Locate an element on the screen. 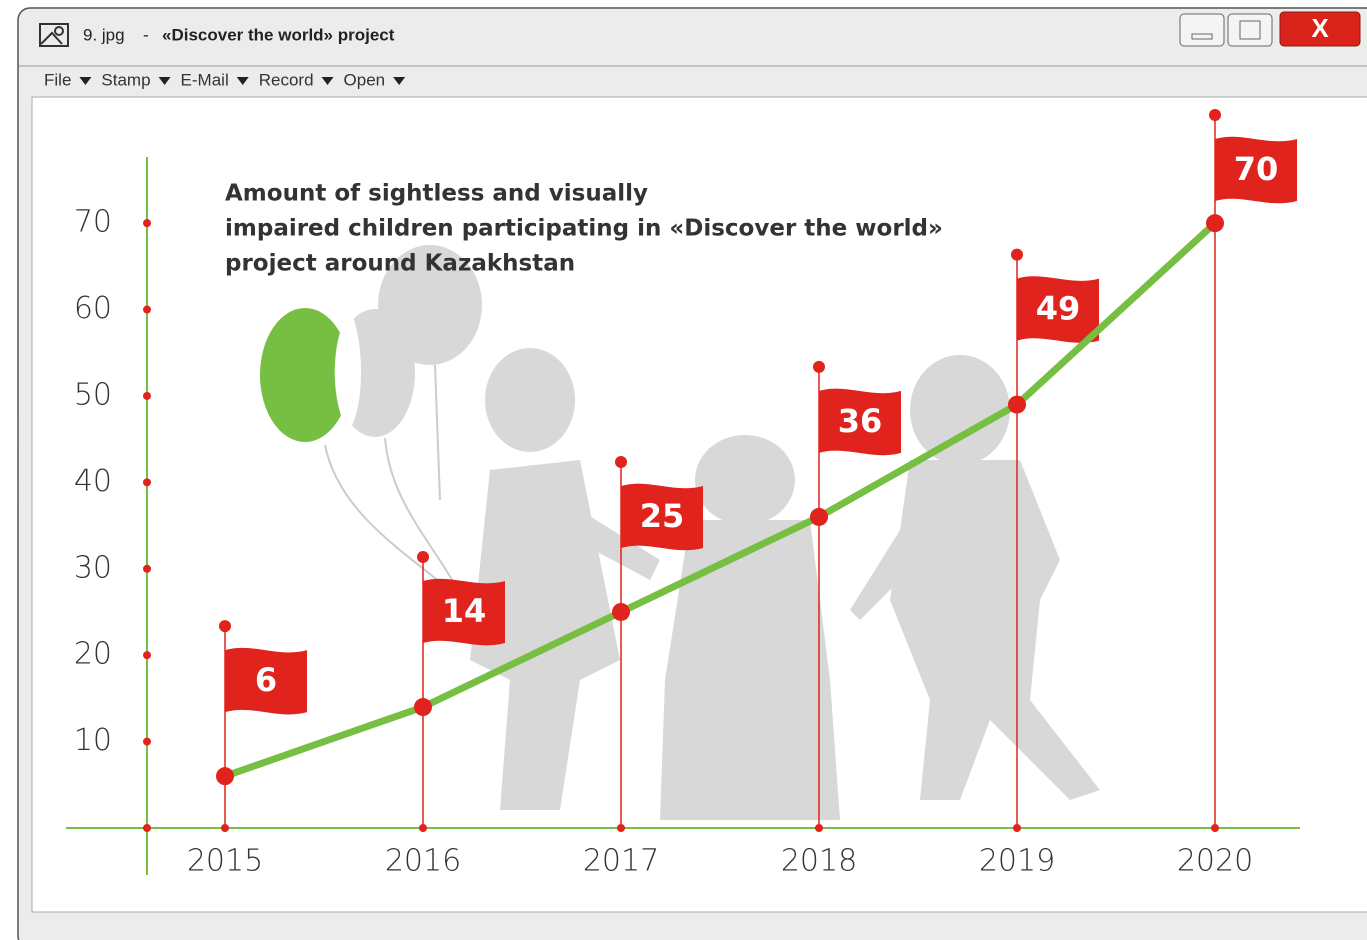  data-label: 49 is located at coordinates (1058, 309).